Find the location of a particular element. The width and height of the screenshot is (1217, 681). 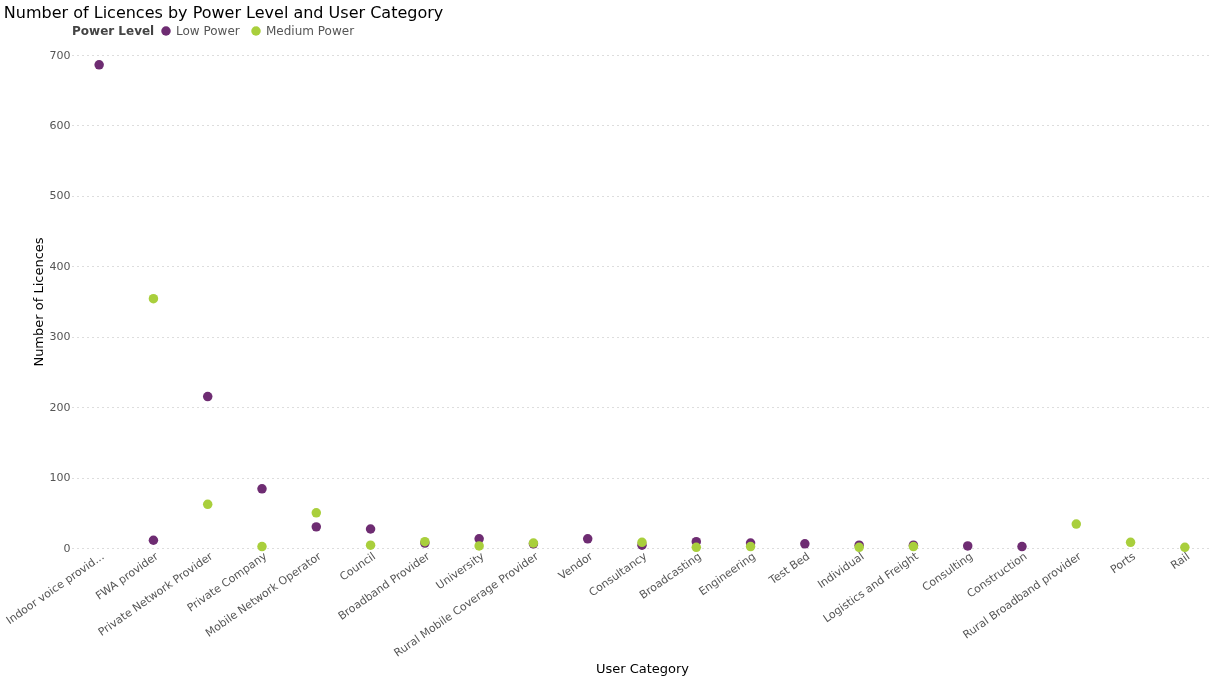

y-axis-title: Number of Licences is located at coordinates (38, 302).